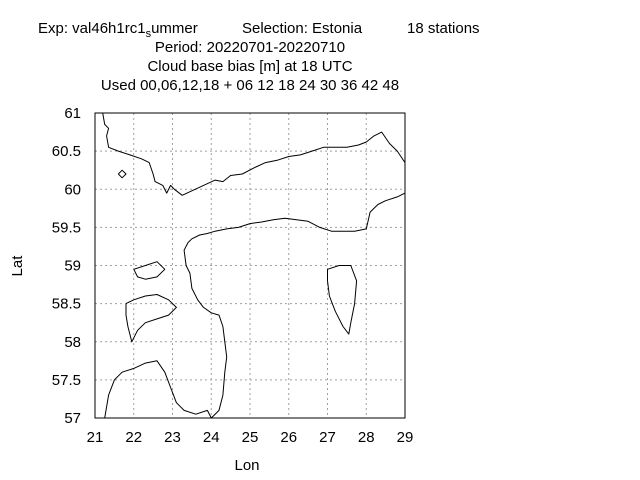 Image resolution: width=640 pixels, height=480 pixels. I want to click on latvia-coast, so click(158, 389).